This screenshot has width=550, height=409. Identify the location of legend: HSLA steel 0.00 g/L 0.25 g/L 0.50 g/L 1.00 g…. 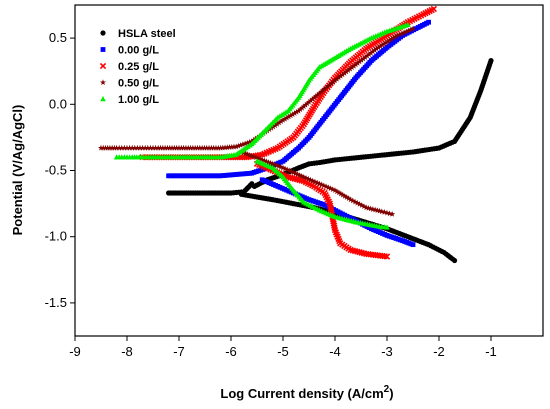
(137, 67).